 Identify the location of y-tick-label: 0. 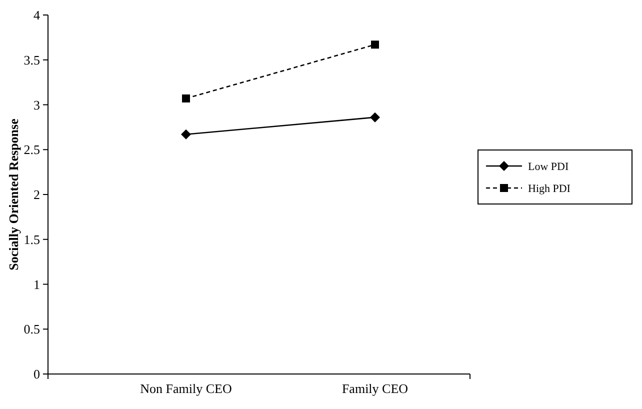
(37, 374).